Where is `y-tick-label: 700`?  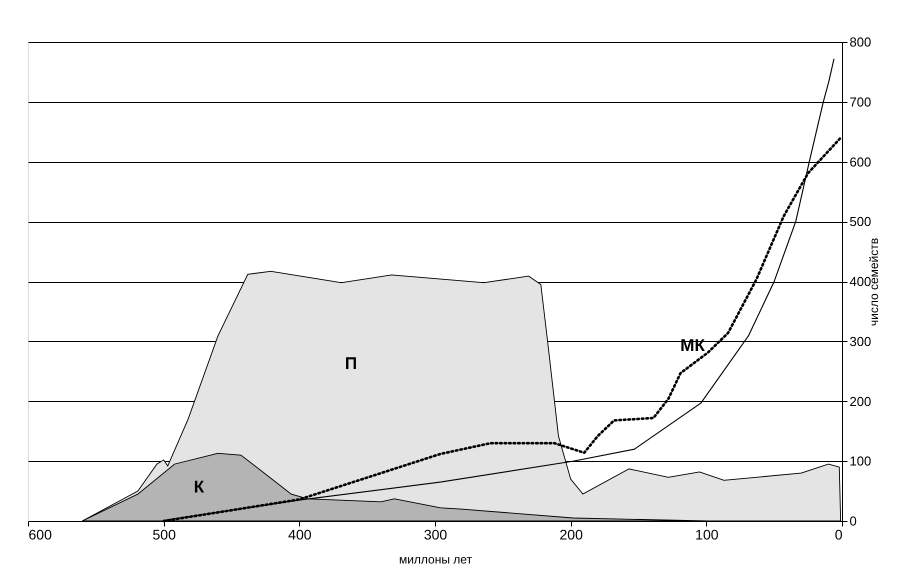
y-tick-label: 700 is located at coordinates (861, 102).